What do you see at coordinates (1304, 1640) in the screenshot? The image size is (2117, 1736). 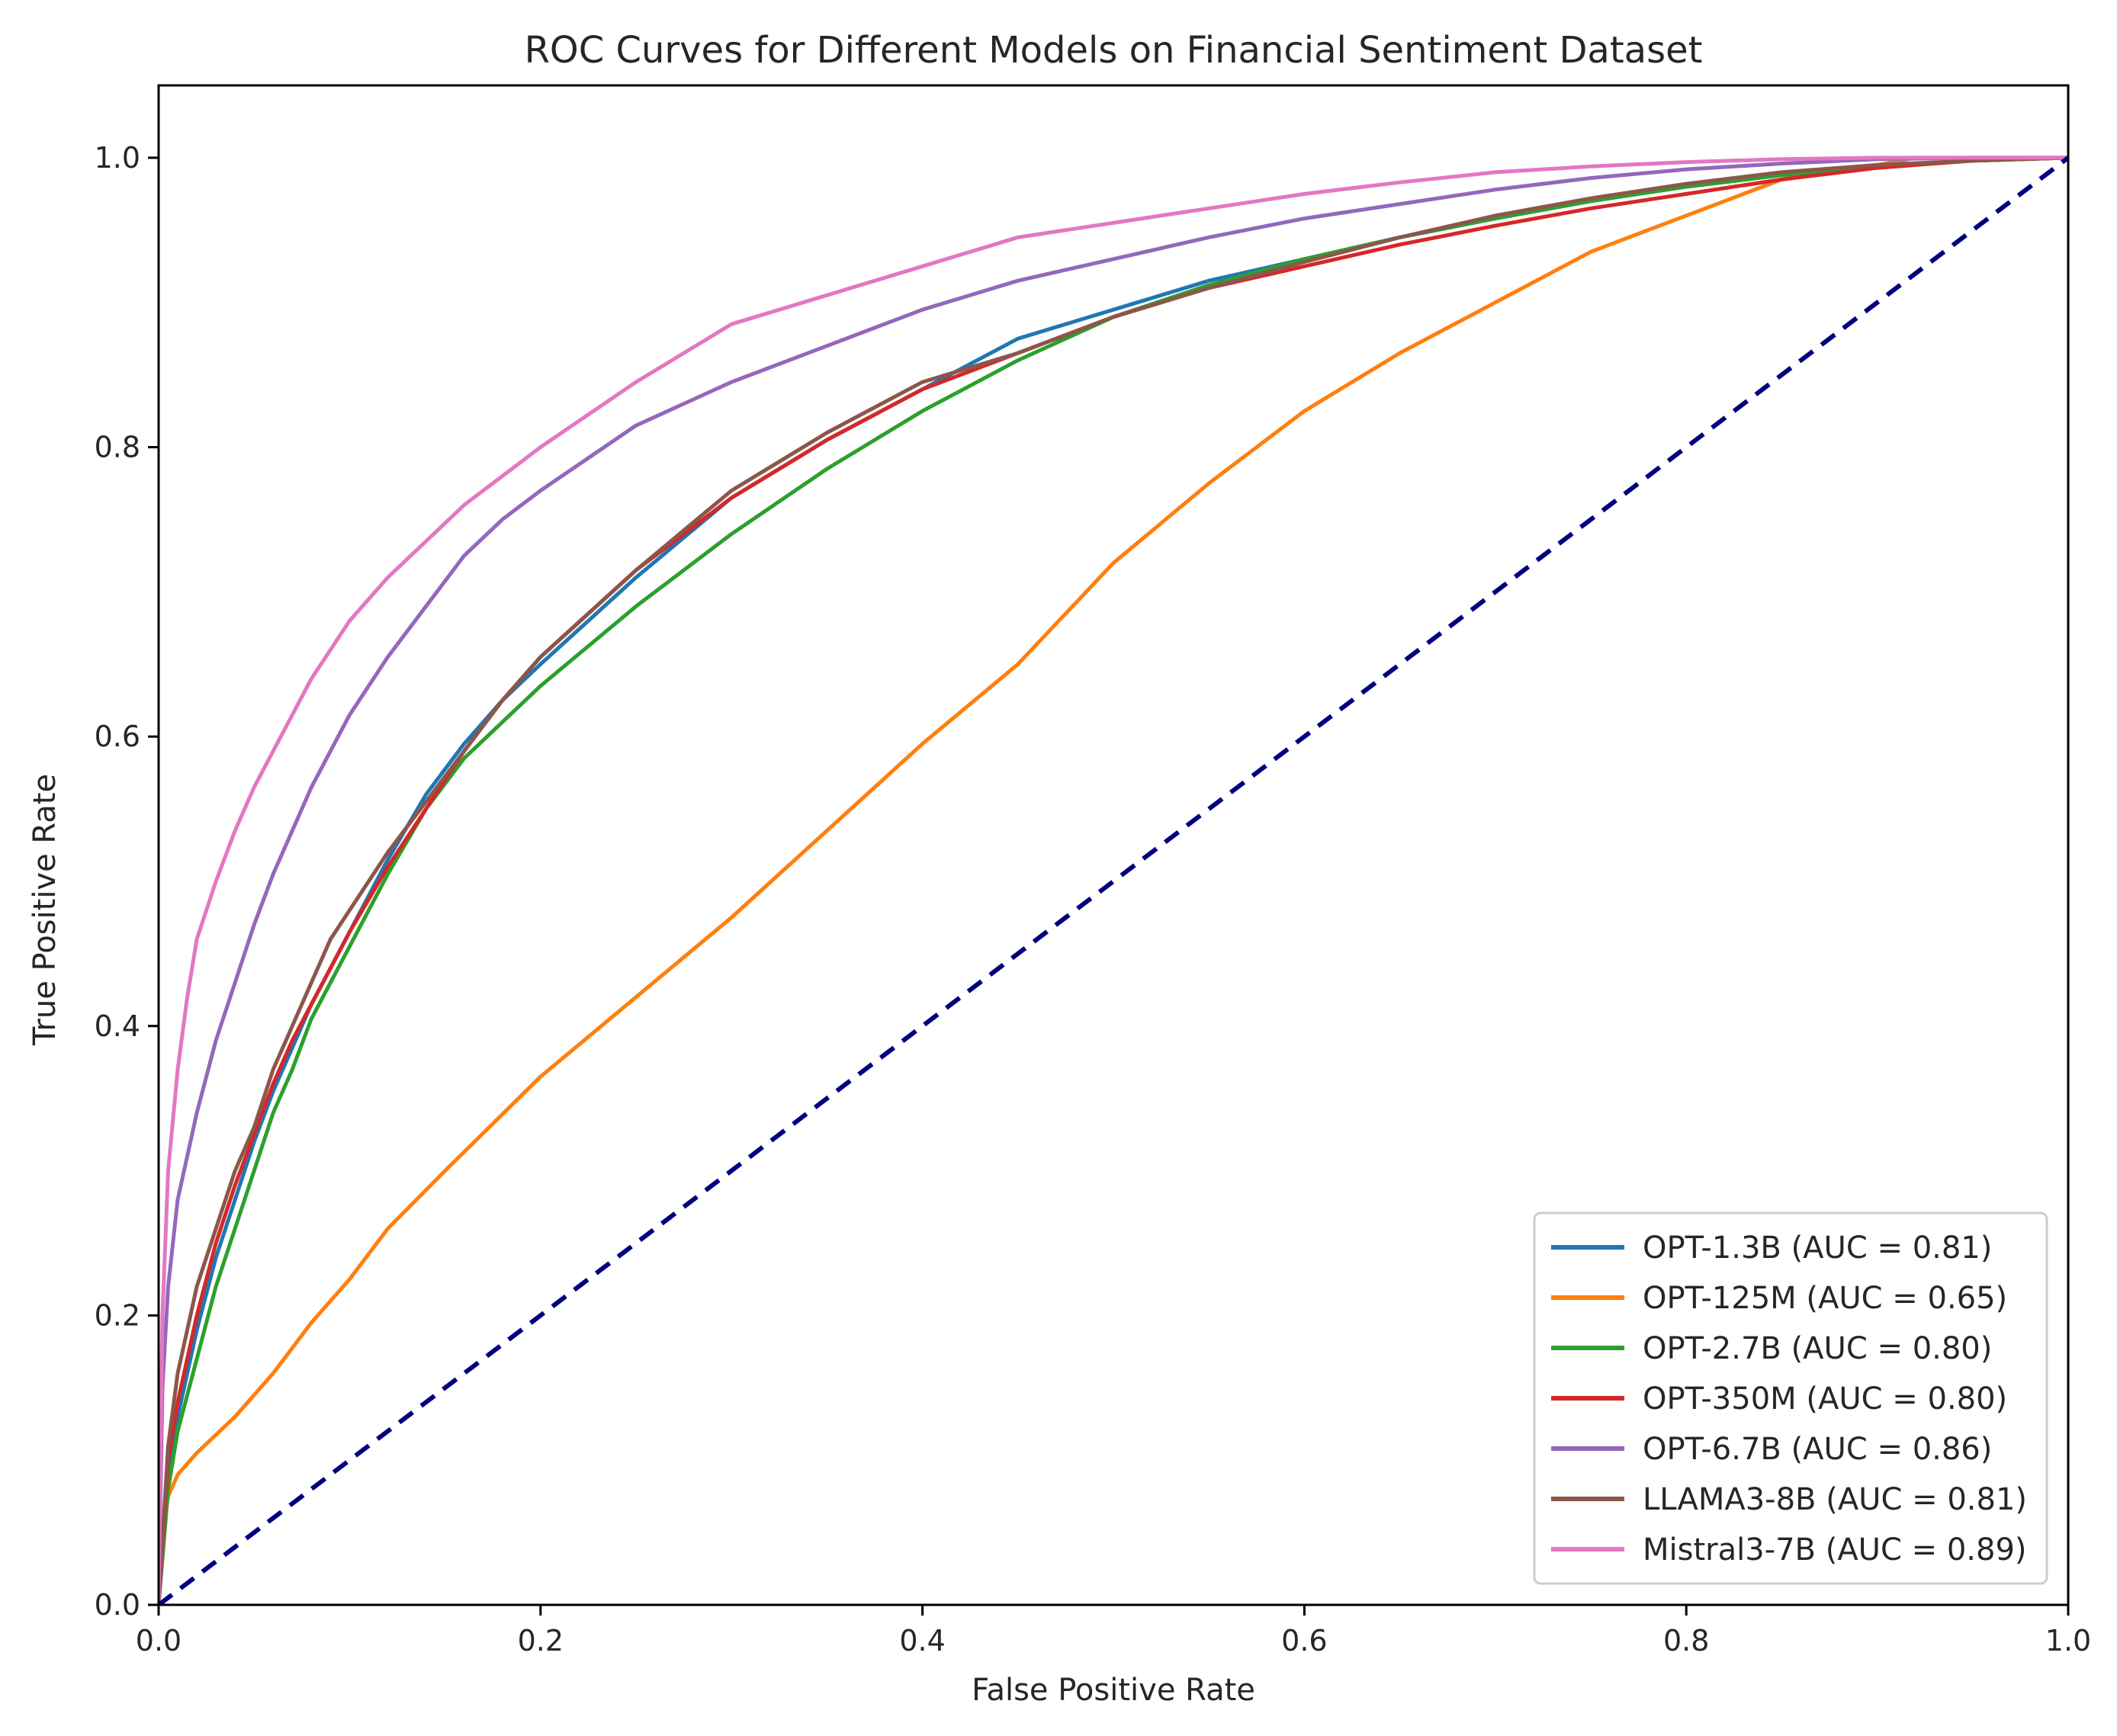 I see `x-tick-label-3: 0.6` at bounding box center [1304, 1640].